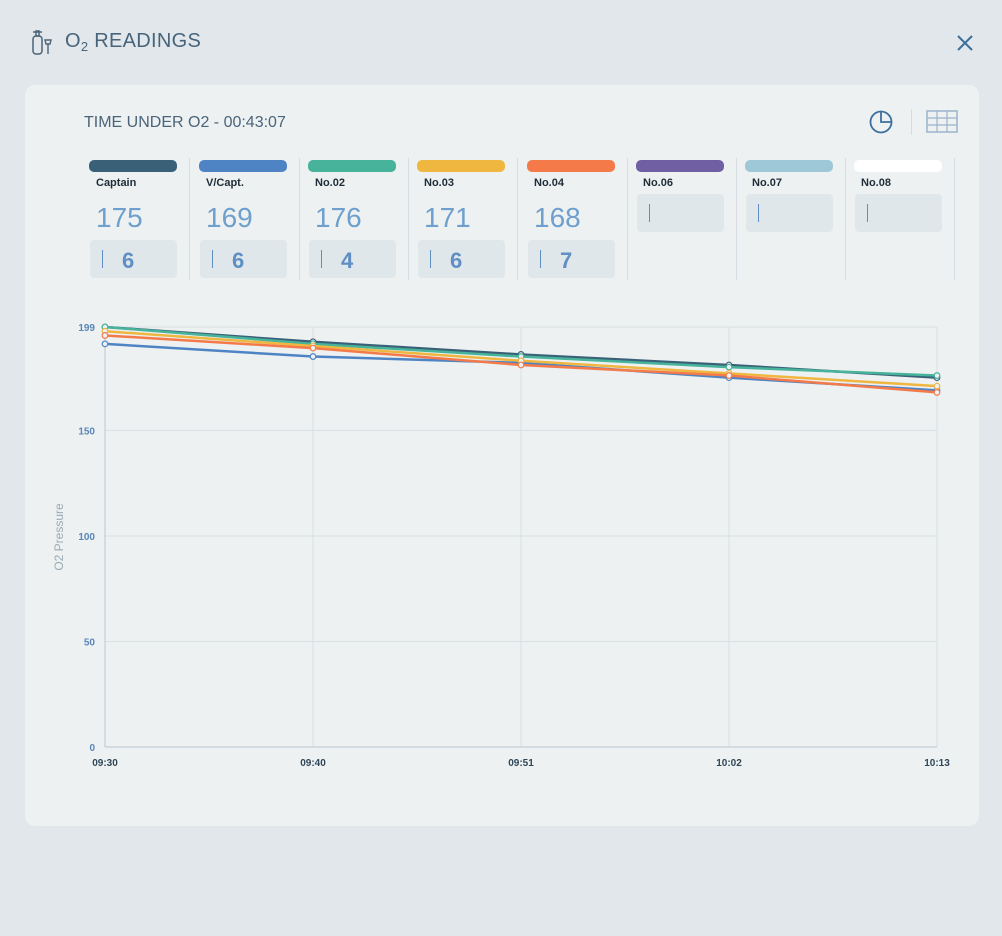 The height and width of the screenshot is (936, 1002). I want to click on y-tick-label: 199, so click(86, 328).